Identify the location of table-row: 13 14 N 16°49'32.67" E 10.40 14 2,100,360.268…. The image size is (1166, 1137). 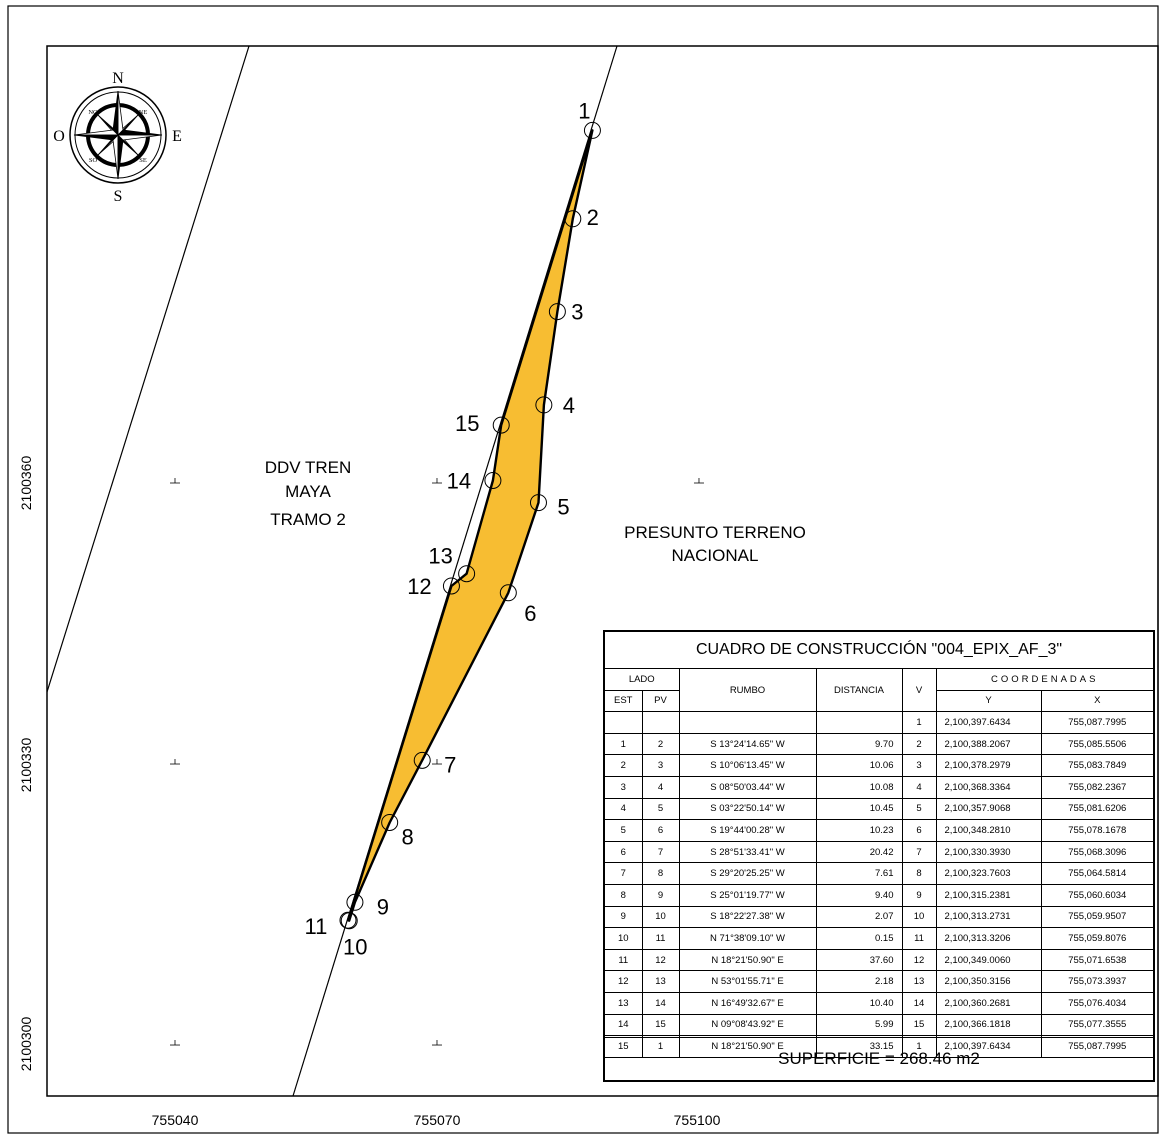
(879, 1003).